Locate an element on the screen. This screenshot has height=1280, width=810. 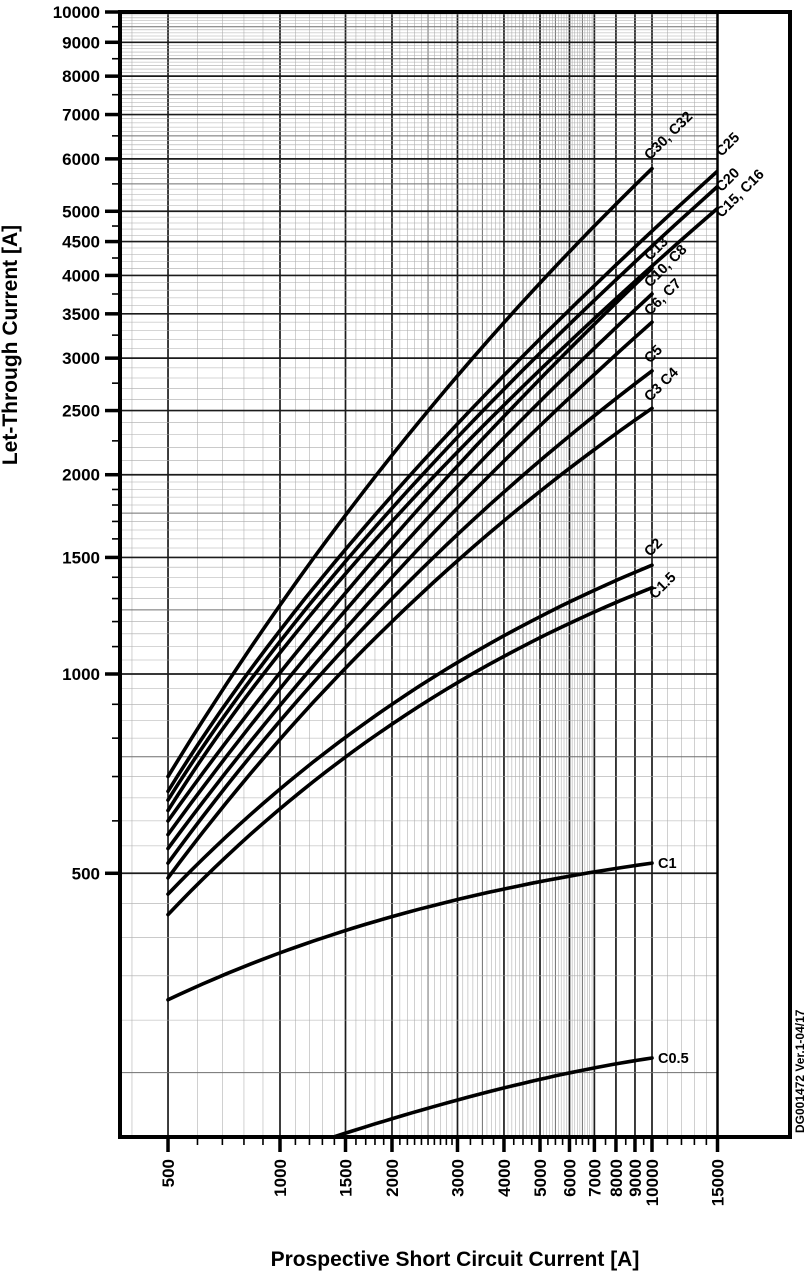
y-tick-label: 7000 is located at coordinates (81, 115).